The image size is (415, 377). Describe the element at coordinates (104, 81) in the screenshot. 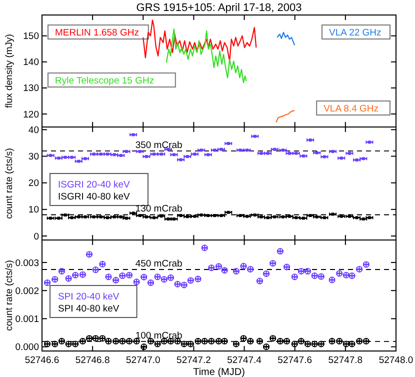

I see `series-label: Ryle Telescope 15 GHz` at that location.